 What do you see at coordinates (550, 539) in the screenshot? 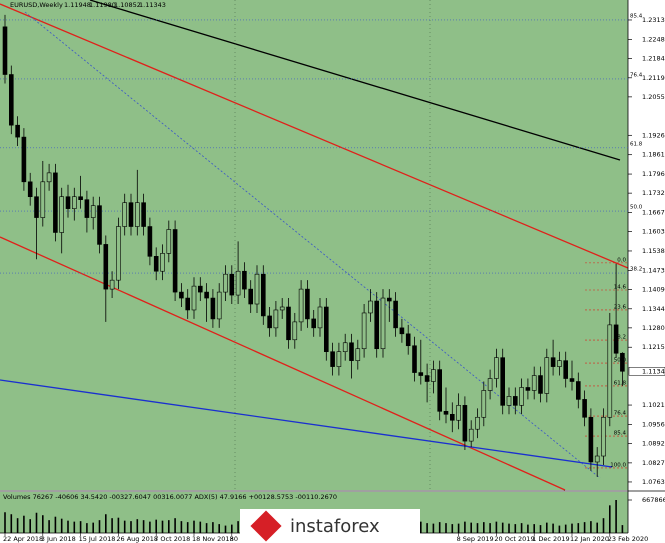
I see `x-tick-label: 1 Dec 2019` at bounding box center [550, 539].